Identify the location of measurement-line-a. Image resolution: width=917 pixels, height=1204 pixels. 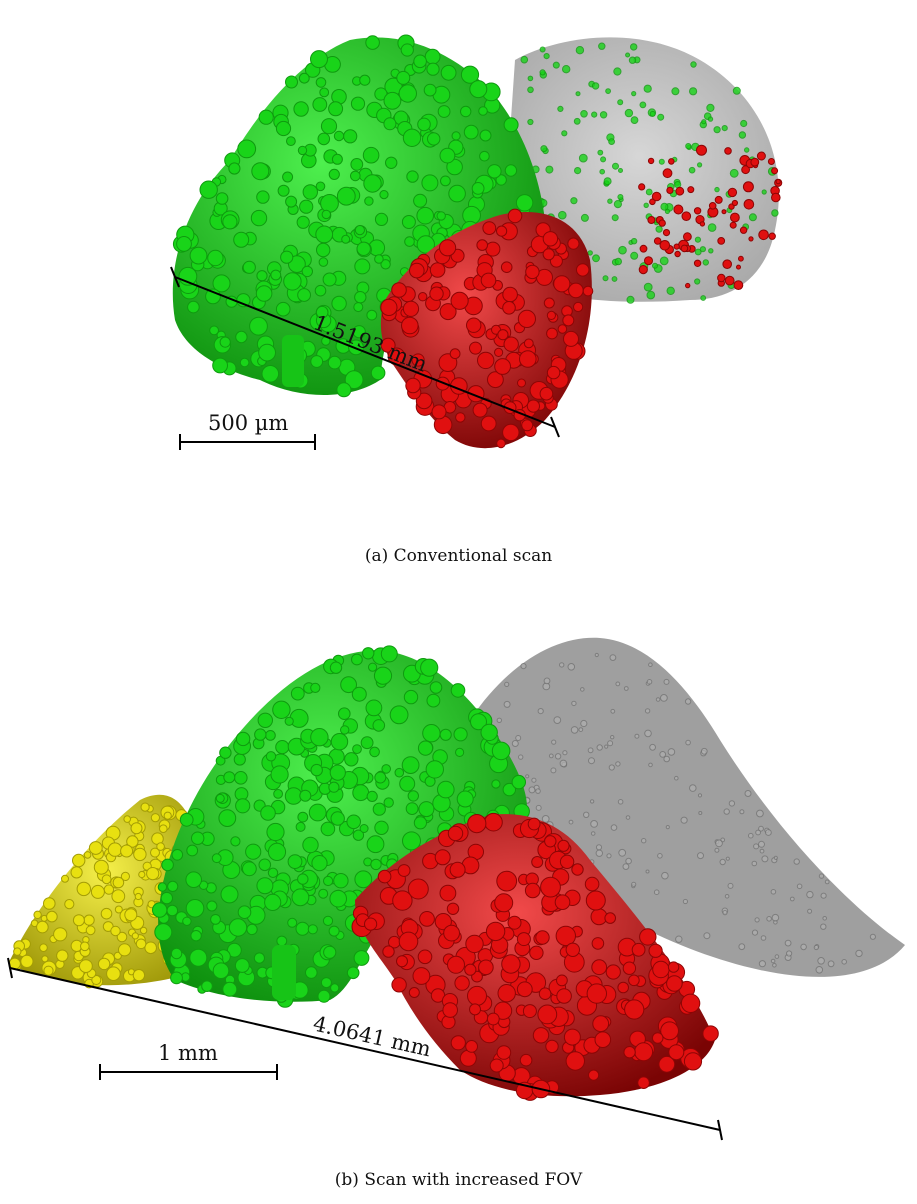
(365, 352).